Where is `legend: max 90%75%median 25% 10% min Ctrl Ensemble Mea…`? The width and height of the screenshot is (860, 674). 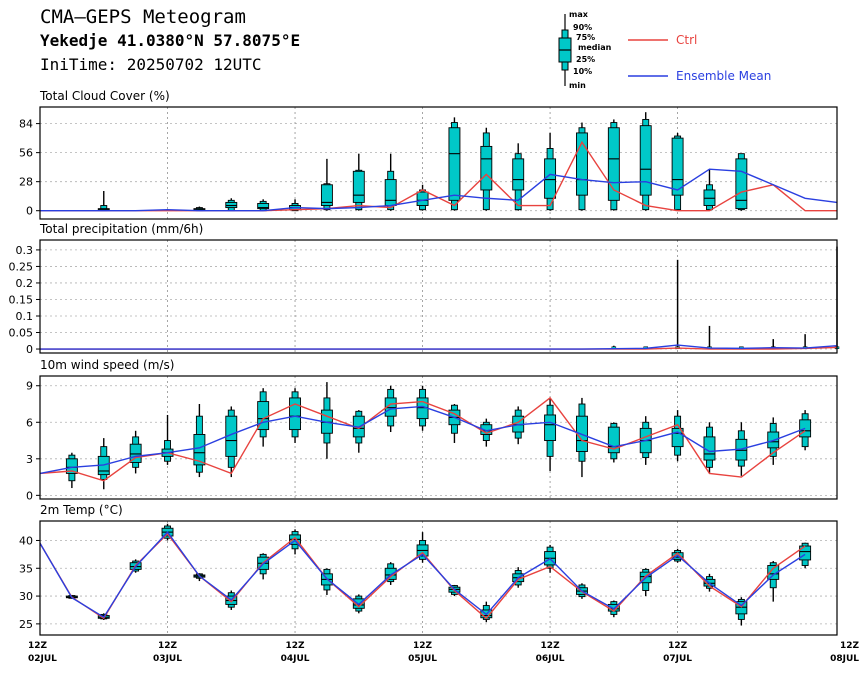
legend: max 90%75%median 25% 10% min Ctrl Ensemble Mea… is located at coordinates (664, 50).